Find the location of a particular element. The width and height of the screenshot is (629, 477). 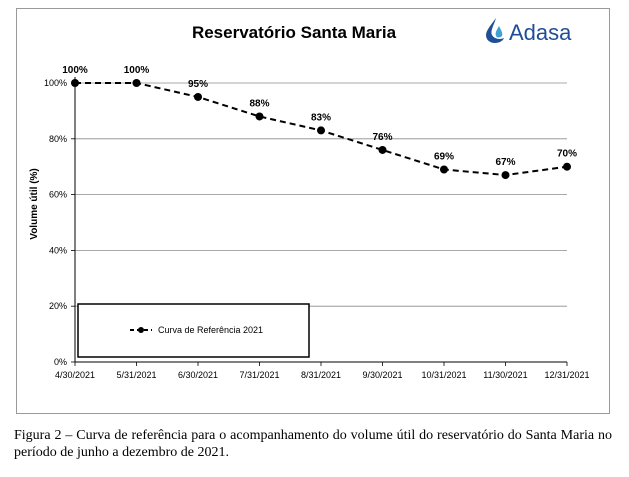

data-label: 67% is located at coordinates (505, 162).